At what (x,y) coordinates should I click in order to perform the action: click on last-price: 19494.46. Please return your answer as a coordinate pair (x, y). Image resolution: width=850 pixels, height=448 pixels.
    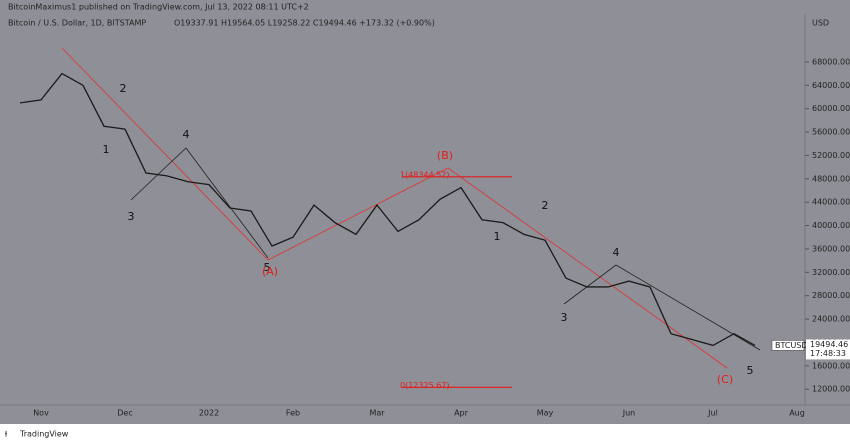
    Looking at the image, I should click on (829, 344).